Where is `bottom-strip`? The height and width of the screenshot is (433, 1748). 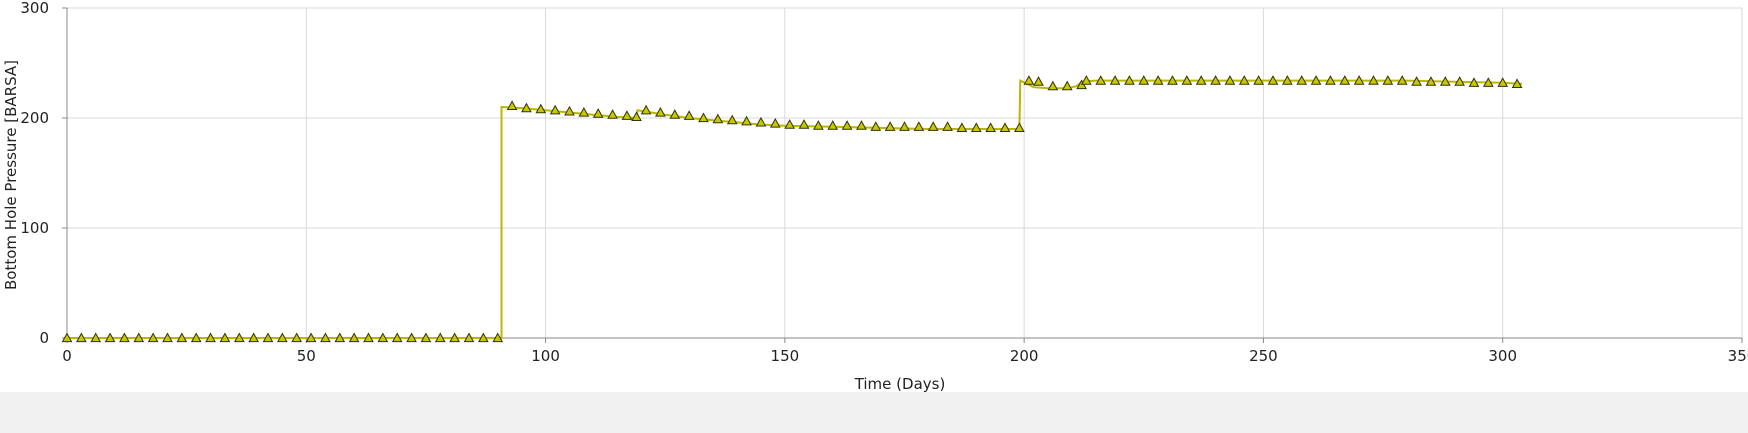
bottom-strip is located at coordinates (874, 412).